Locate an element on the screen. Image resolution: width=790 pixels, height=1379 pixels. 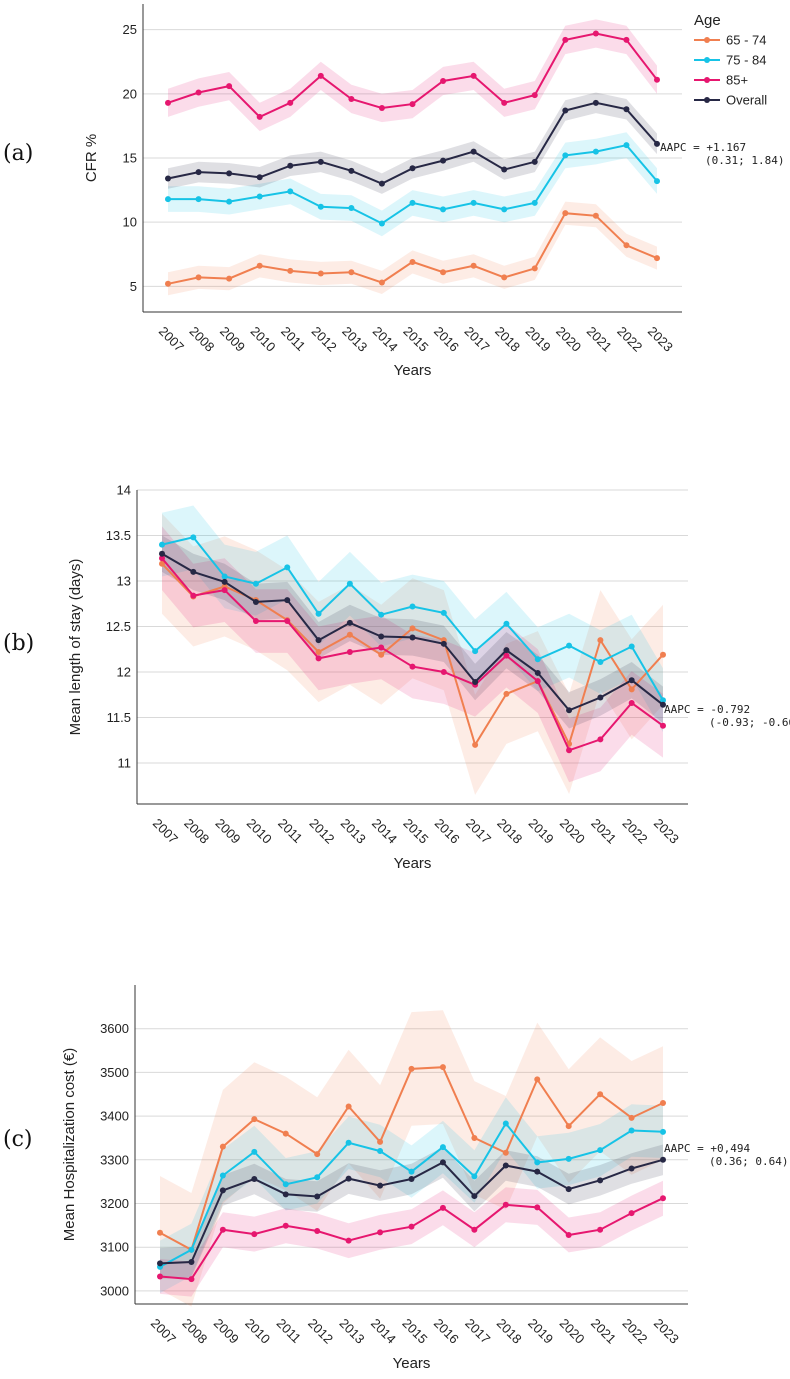
y-tick-label: 20 is located at coordinates (130, 93).